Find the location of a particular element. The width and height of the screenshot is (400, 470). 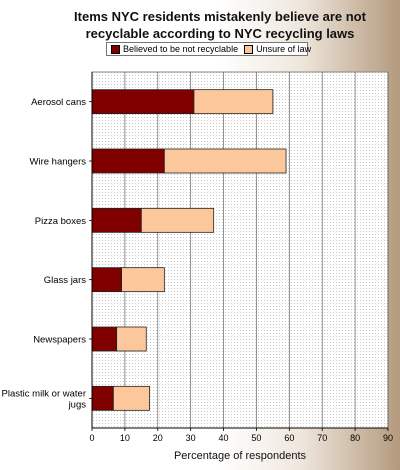

legend-swatch-unsure is located at coordinates (249, 49).